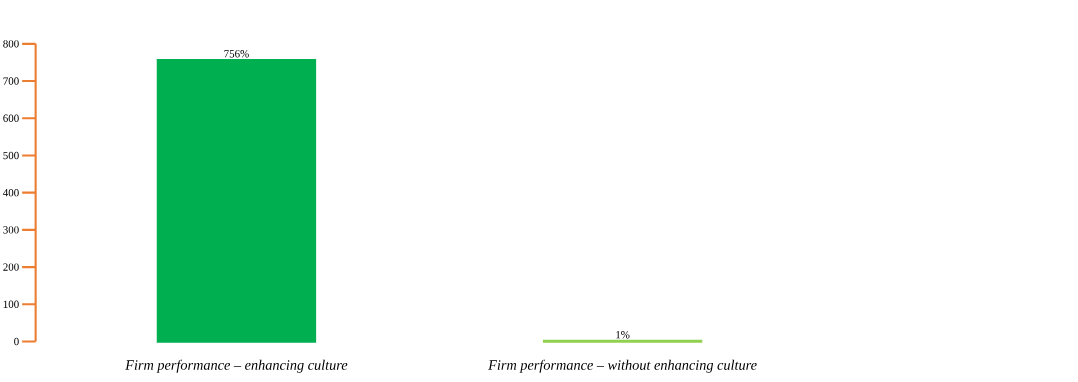 The height and width of the screenshot is (382, 1078). What do you see at coordinates (11, 118) in the screenshot?
I see `y-tick-label: 600` at bounding box center [11, 118].